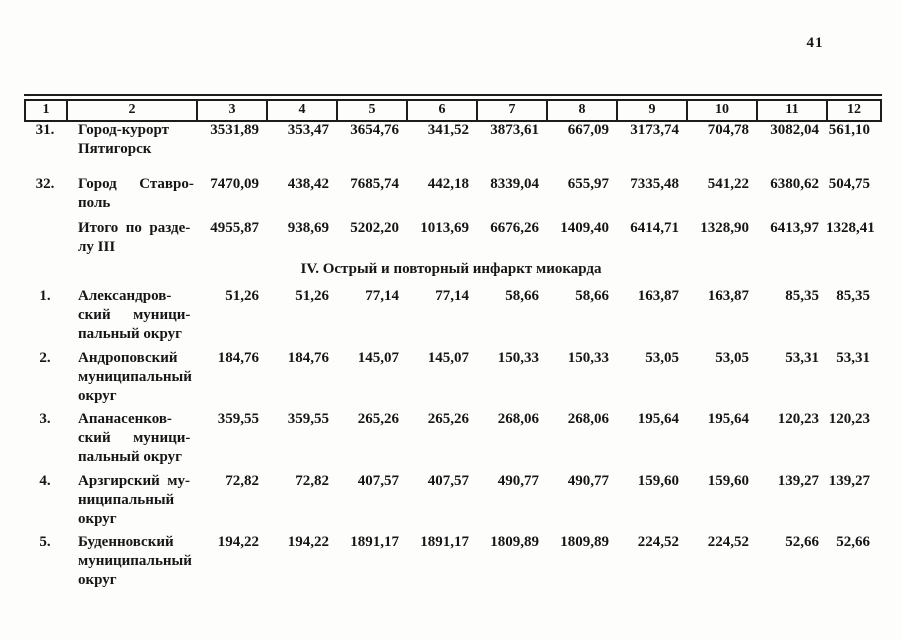 This screenshot has height=640, width=902. Describe the element at coordinates (448, 130) in the screenshot. I see `value-cell: 341,52` at that location.